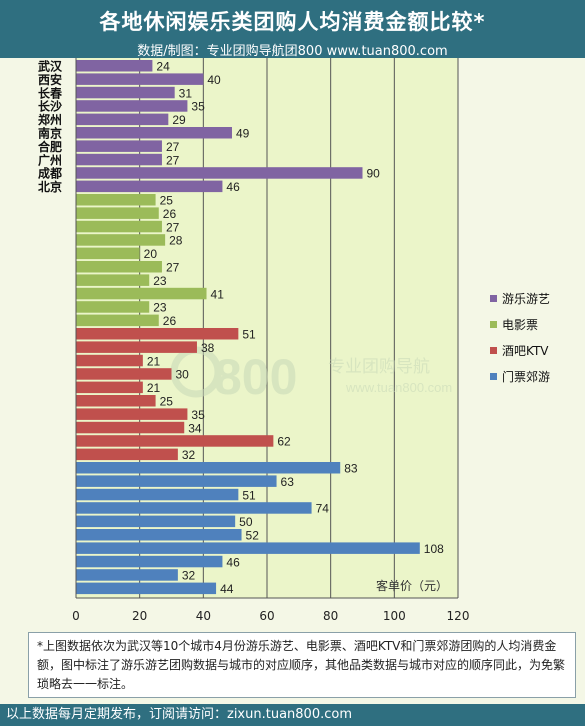 The image size is (585, 726). Describe the element at coordinates (292, 51) in the screenshot. I see `chart-subtitle: 数据/制图：专业团购导航团800 www.tuan800.com` at that location.